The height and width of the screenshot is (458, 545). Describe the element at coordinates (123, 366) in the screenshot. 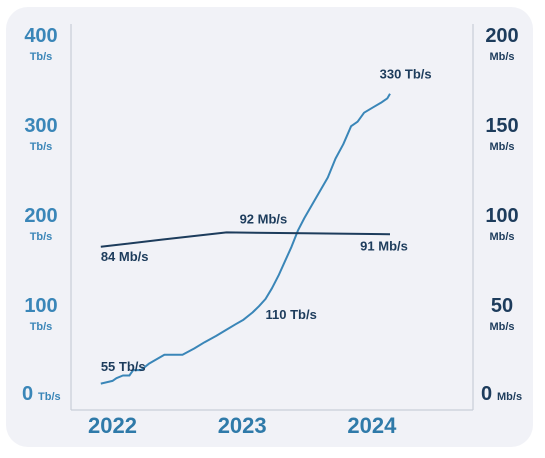

I see `data-annotation: 55 Tb/s` at that location.